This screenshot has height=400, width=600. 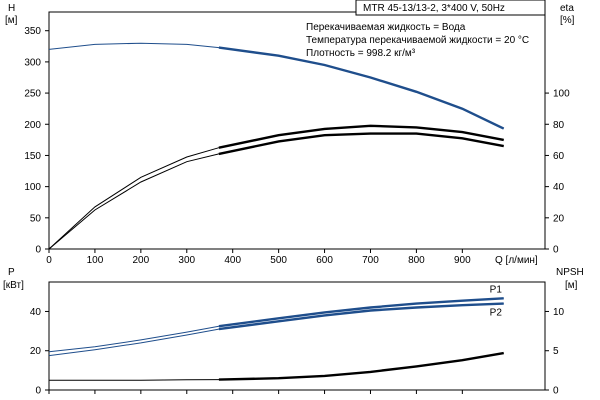 What do you see at coordinates (559, 187) in the screenshot?
I see `right-tick-label: 40` at bounding box center [559, 187].